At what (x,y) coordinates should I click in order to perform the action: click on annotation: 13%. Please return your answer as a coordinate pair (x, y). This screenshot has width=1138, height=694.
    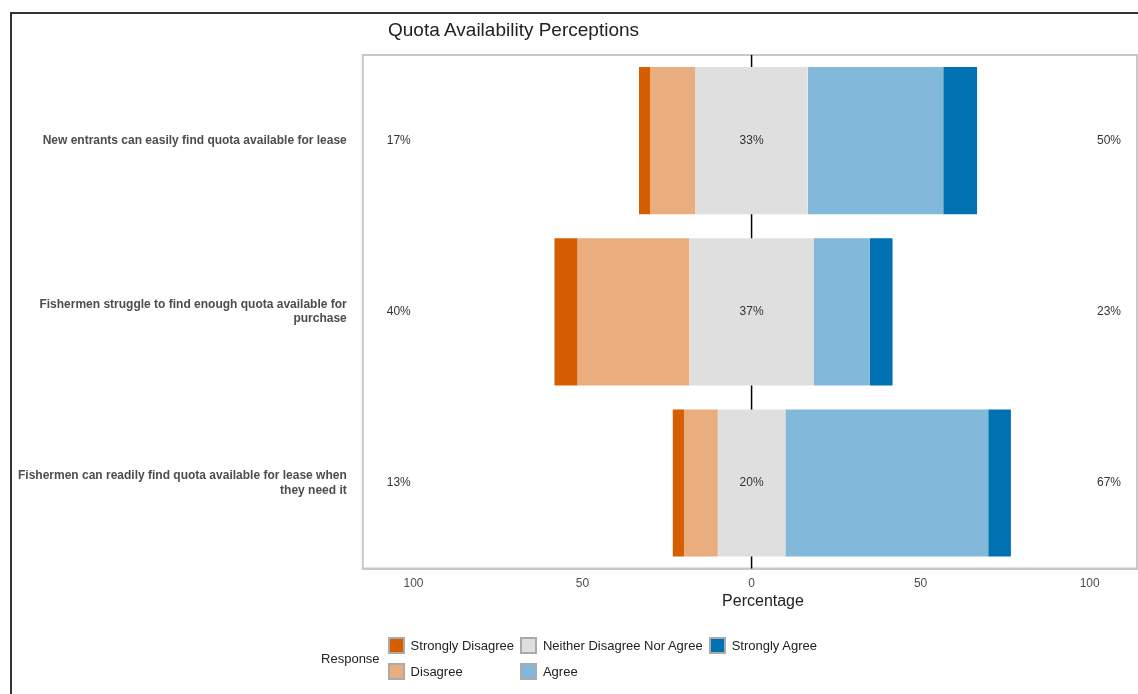
    Looking at the image, I should click on (399, 482).